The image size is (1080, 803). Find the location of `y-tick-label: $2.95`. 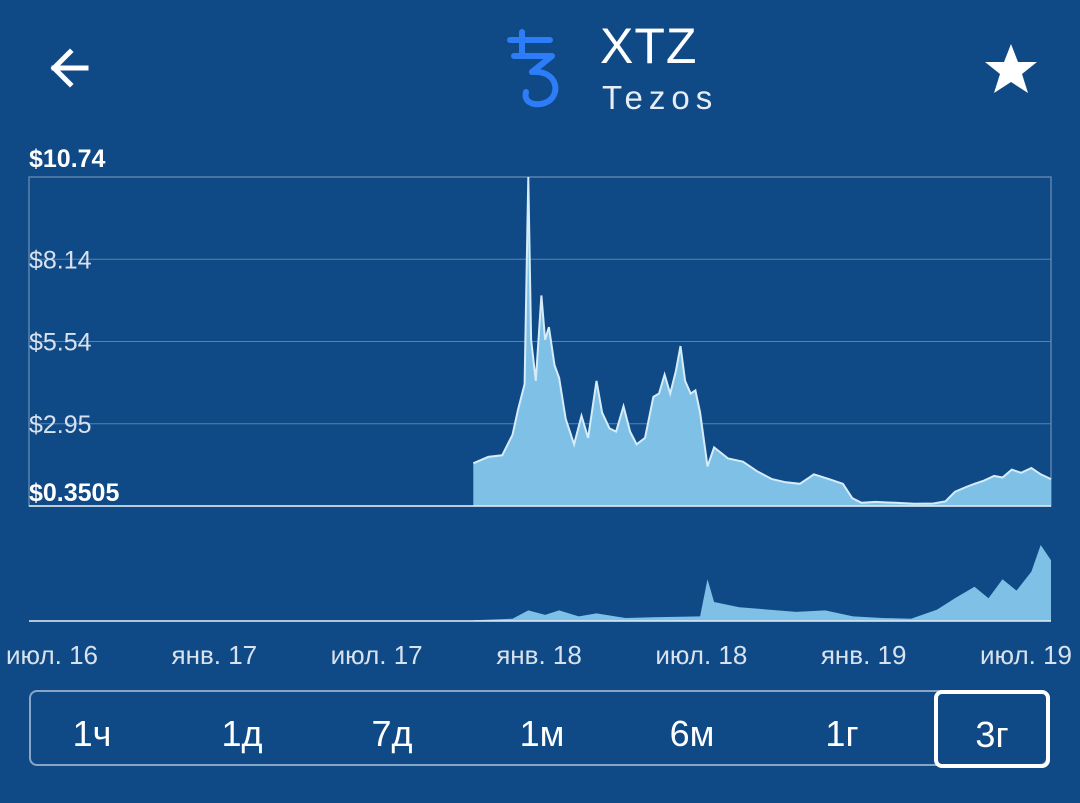

y-tick-label: $2.95 is located at coordinates (60, 425).